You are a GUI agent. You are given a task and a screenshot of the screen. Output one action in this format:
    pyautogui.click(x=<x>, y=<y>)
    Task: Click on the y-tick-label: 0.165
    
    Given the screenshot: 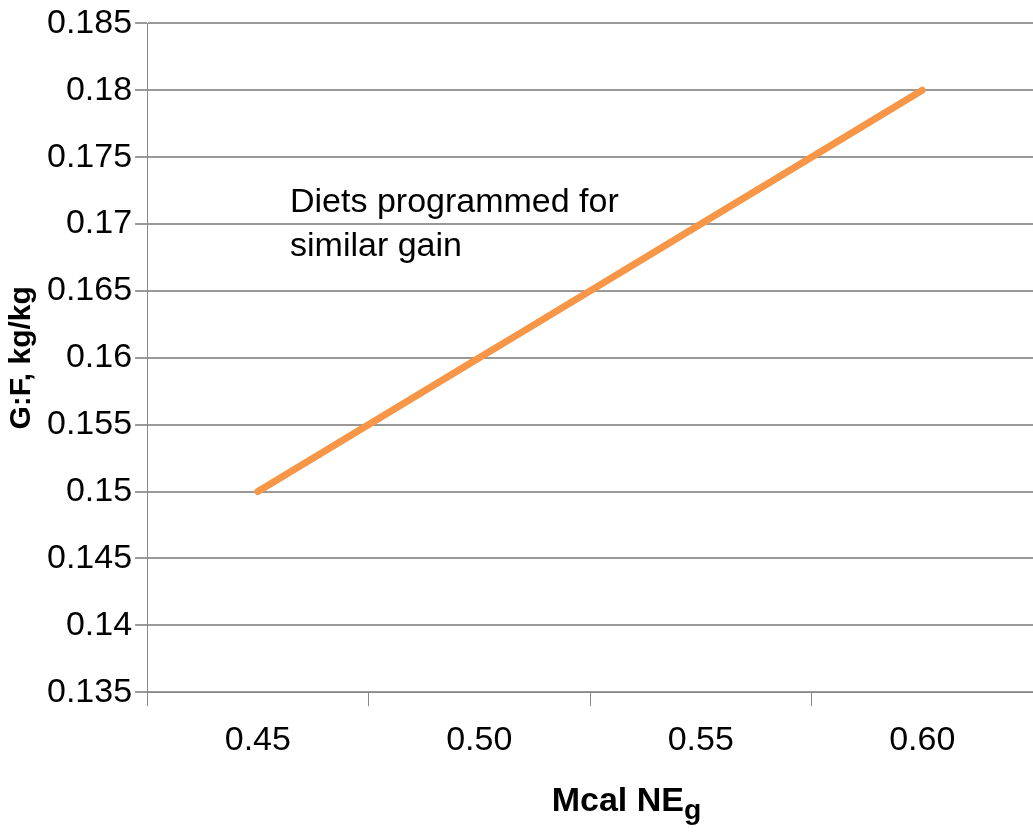 What is the action you would take?
    pyautogui.click(x=89, y=288)
    